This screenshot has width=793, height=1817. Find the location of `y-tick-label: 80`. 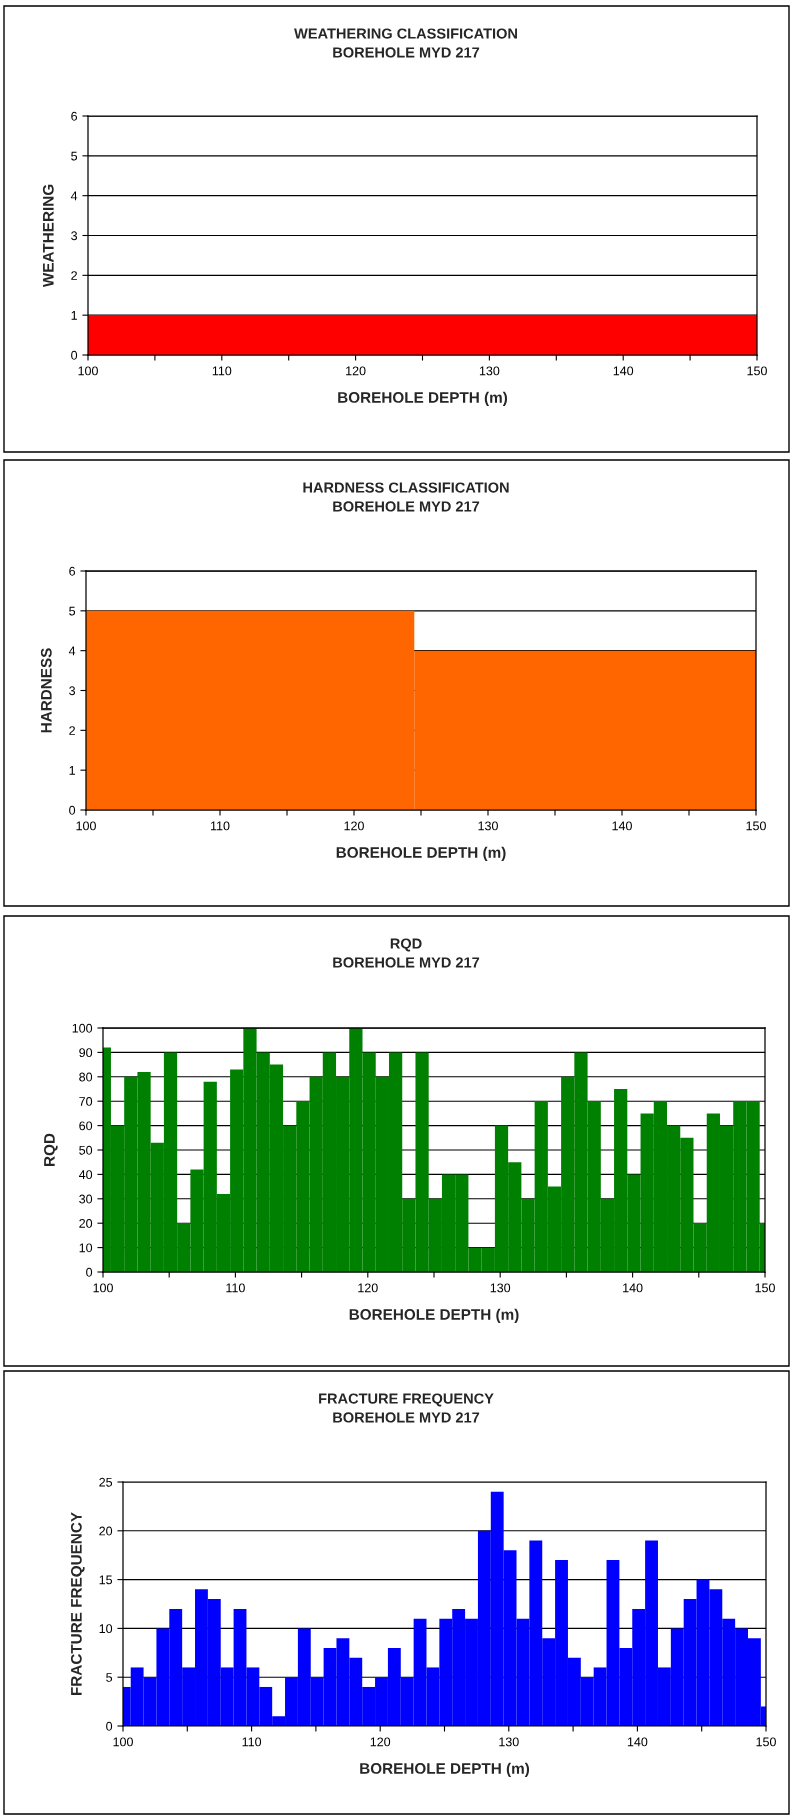

y-tick-label: 80 is located at coordinates (86, 1077).